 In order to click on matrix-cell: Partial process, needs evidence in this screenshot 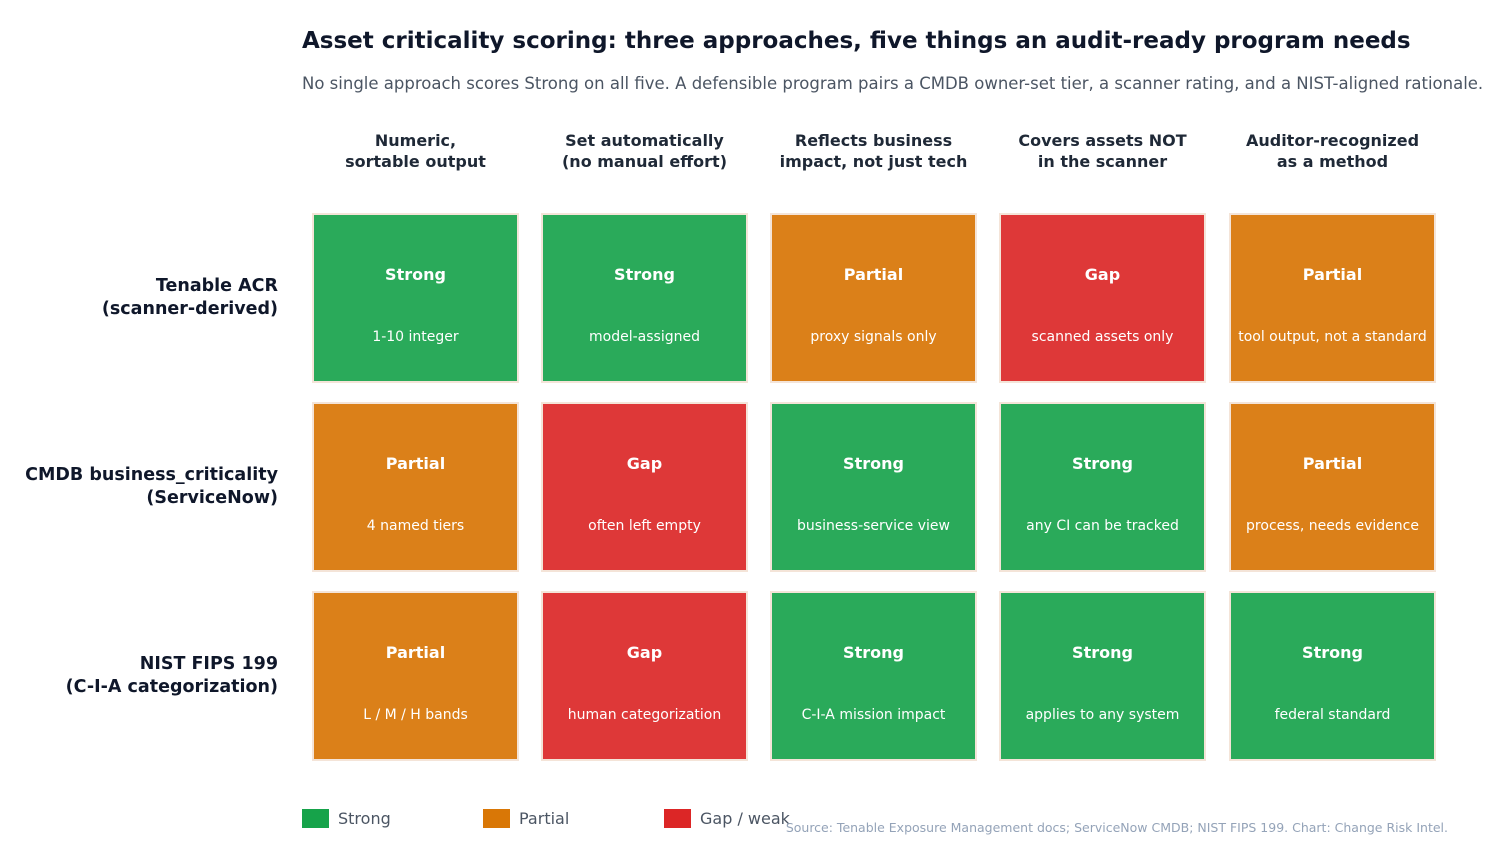, I will do `click(1332, 487)`.